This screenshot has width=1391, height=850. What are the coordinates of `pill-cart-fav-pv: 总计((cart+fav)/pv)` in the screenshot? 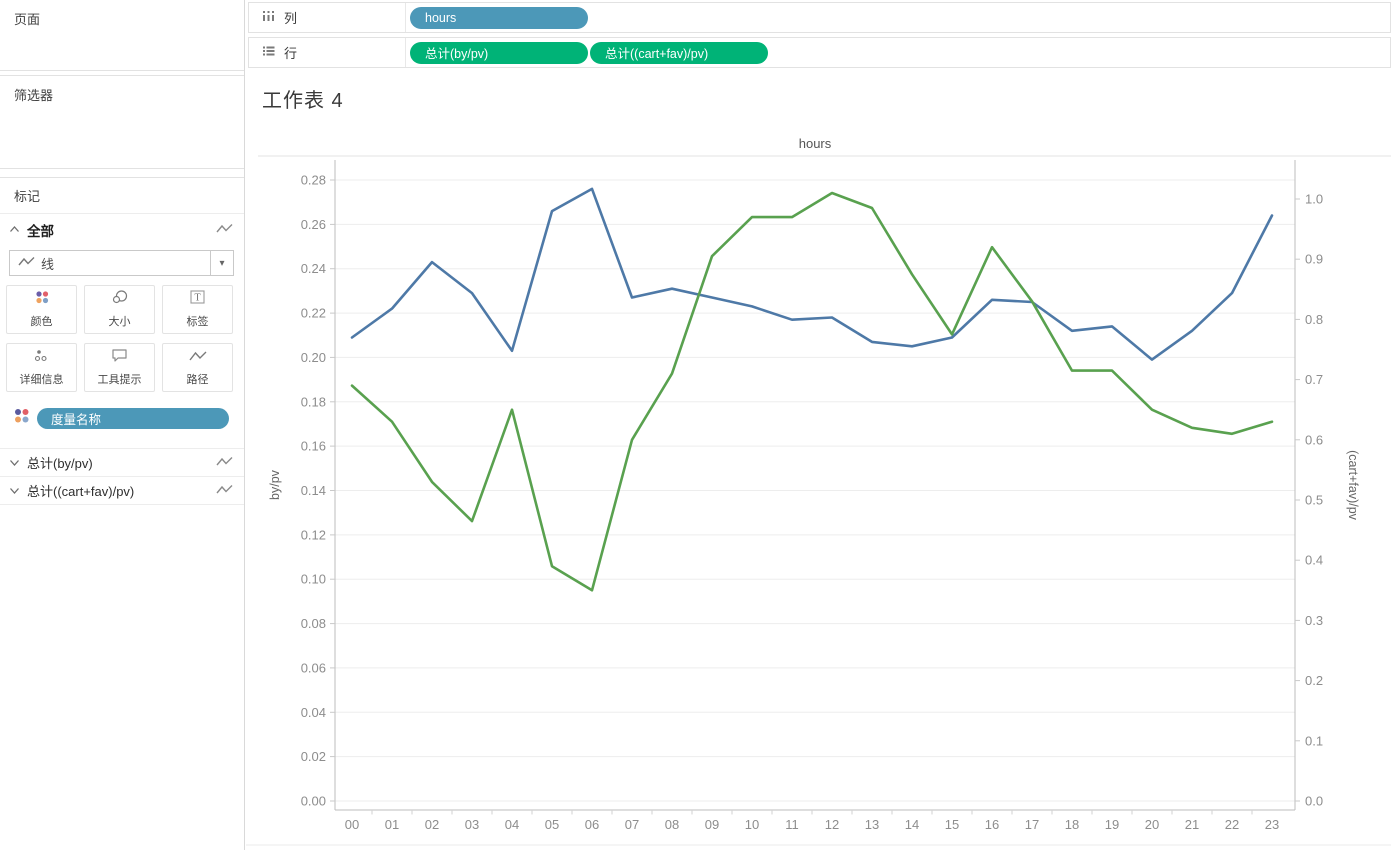 It's located at (679, 52).